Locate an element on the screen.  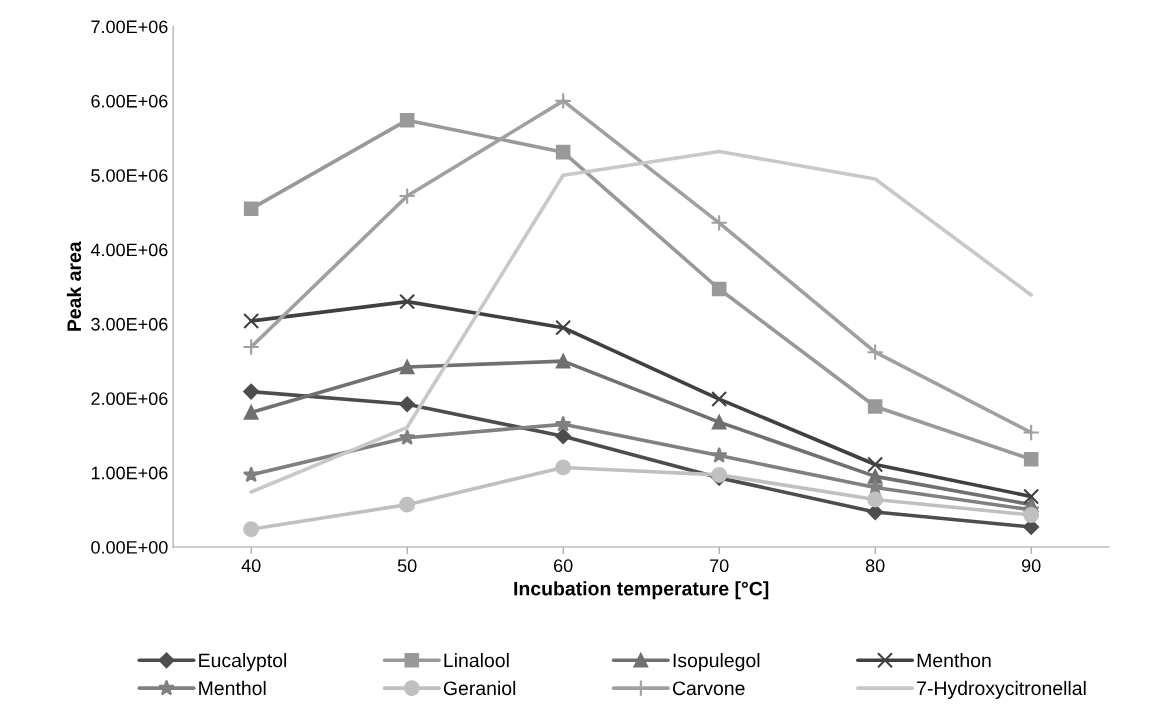
x-tick-label: 90 is located at coordinates (1031, 566).